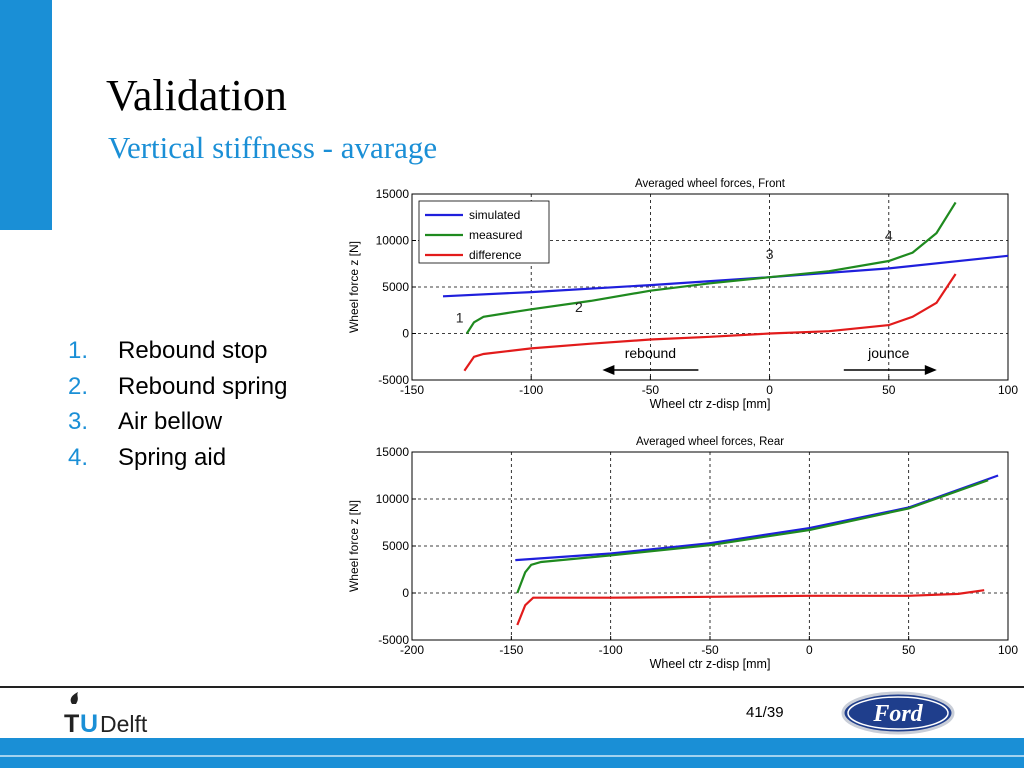  What do you see at coordinates (765, 712) in the screenshot?
I see `page-number: 41/39` at bounding box center [765, 712].